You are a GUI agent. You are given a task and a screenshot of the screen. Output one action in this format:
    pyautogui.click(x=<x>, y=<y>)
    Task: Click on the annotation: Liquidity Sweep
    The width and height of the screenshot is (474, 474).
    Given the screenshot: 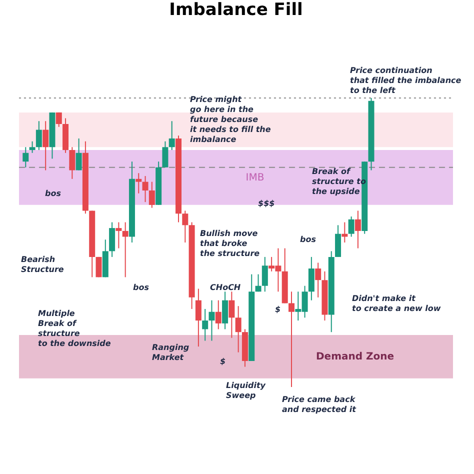 What is the action you would take?
    pyautogui.click(x=246, y=390)
    